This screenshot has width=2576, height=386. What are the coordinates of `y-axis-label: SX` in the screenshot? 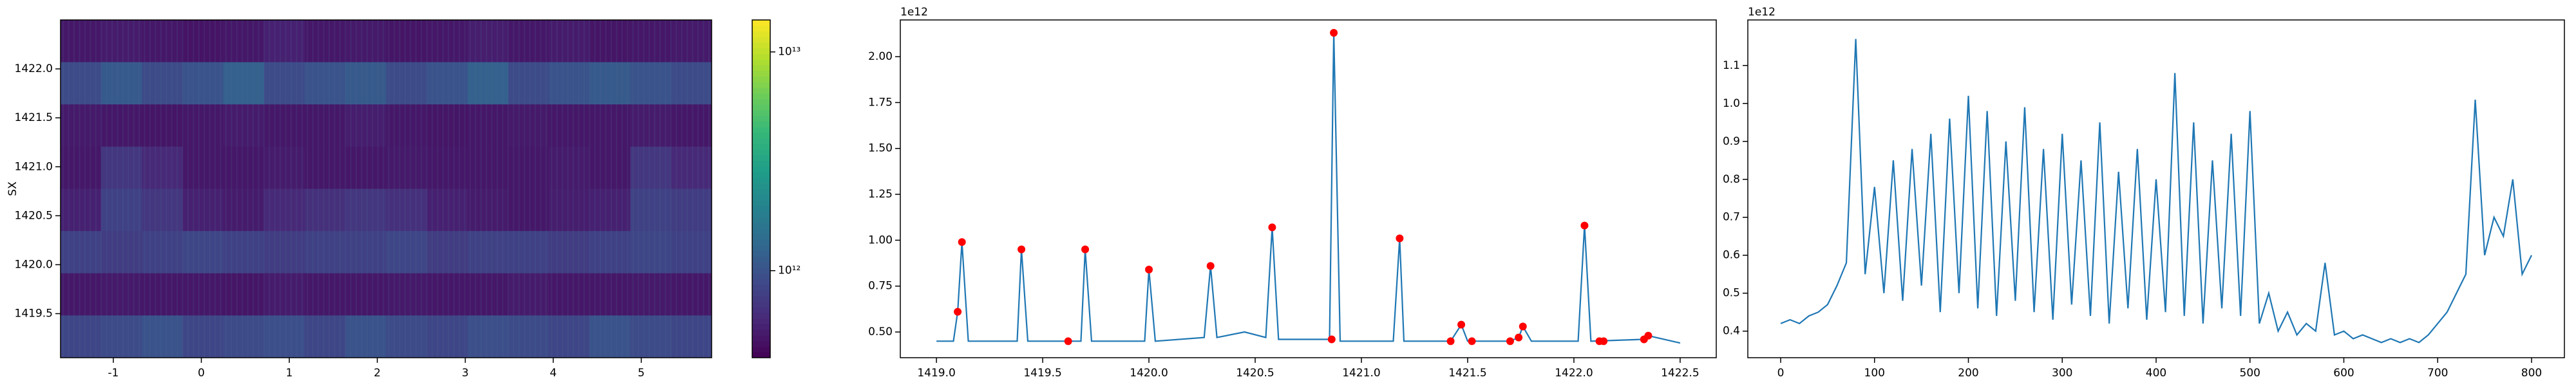 It's located at (12, 188).